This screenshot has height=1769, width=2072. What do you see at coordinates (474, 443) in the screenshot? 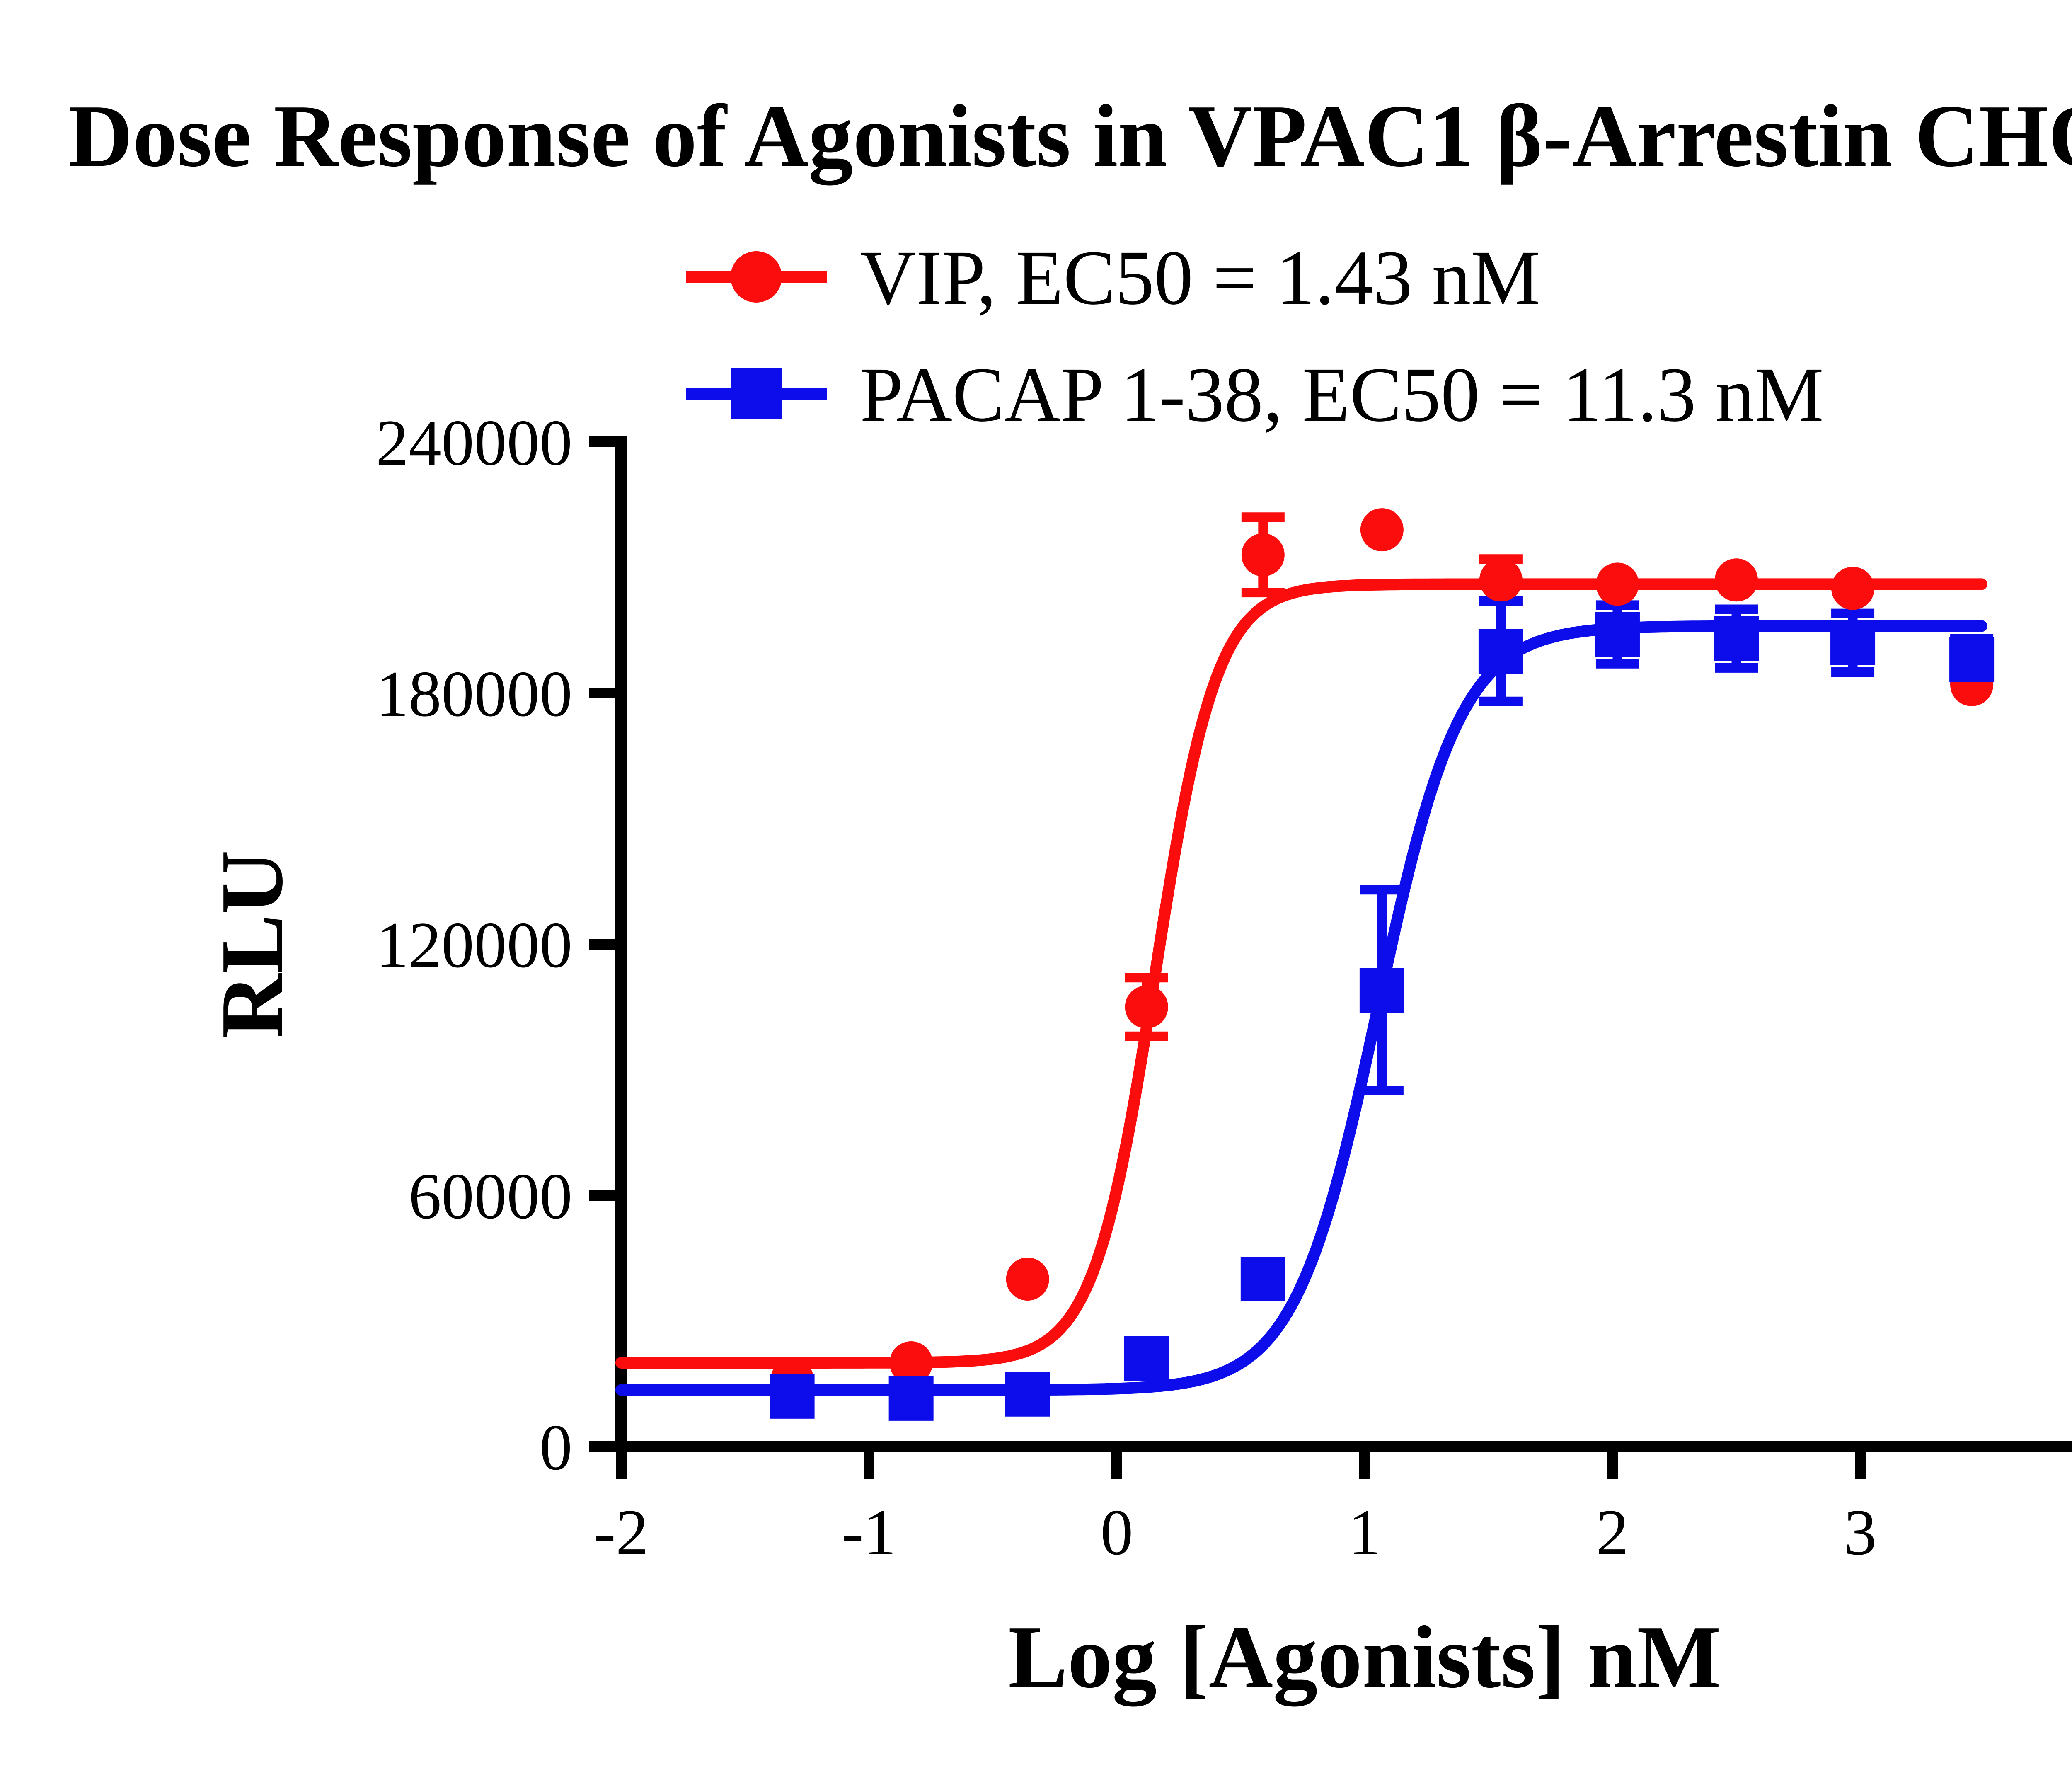
I see `y-tick-label: 240000` at bounding box center [474, 443].